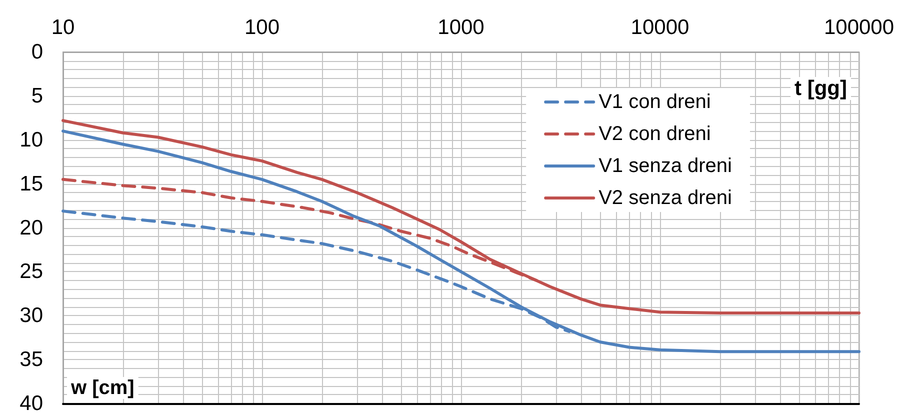 This screenshot has height=414, width=906. Describe the element at coordinates (31, 403) in the screenshot. I see `y-tick-label: 40` at that location.